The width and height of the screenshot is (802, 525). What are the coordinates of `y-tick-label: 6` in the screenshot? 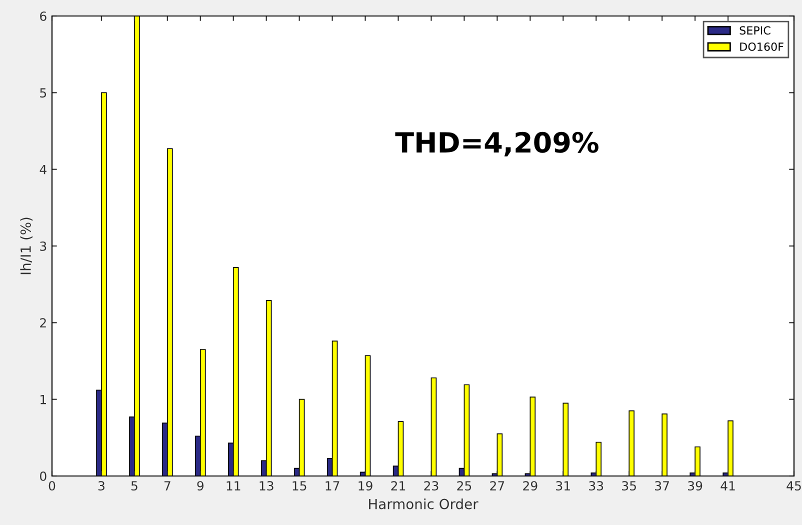 It's located at (43, 16).